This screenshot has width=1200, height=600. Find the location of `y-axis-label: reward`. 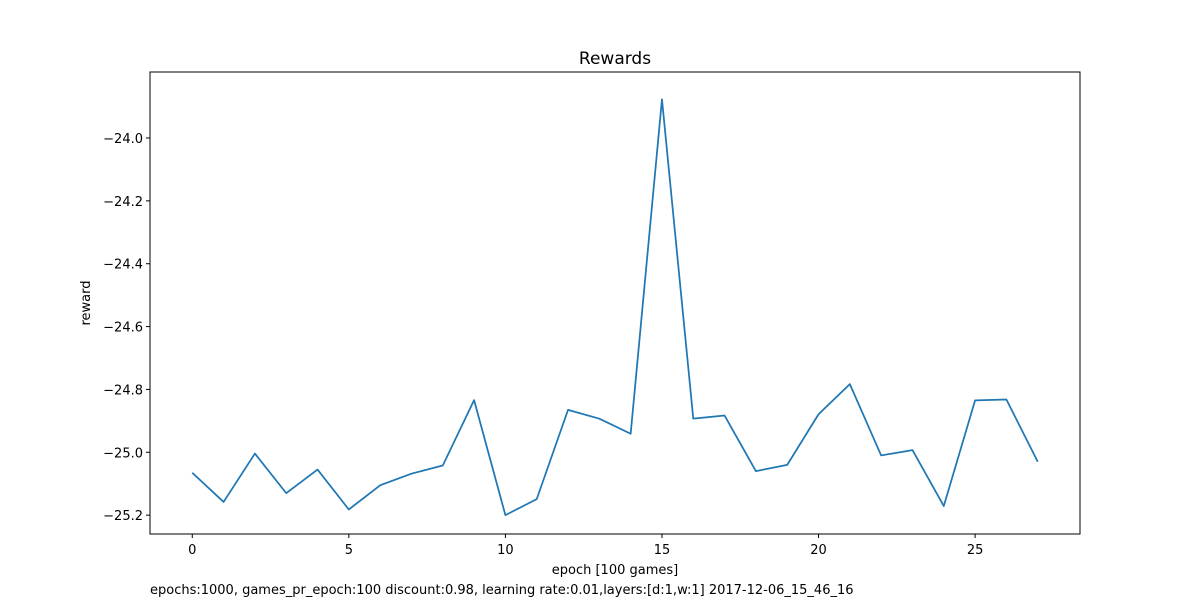

y-axis-label: reward is located at coordinates (86, 302).